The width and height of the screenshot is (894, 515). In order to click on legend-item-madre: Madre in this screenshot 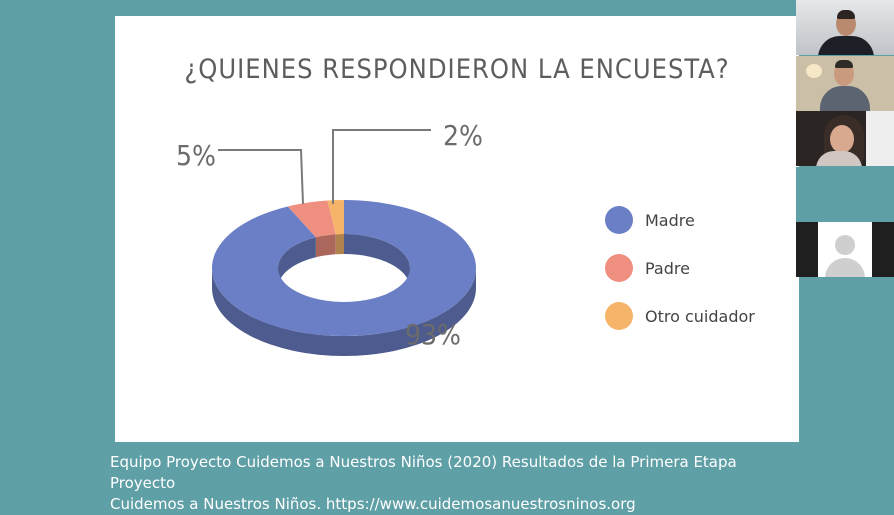, I will do `click(680, 220)`.